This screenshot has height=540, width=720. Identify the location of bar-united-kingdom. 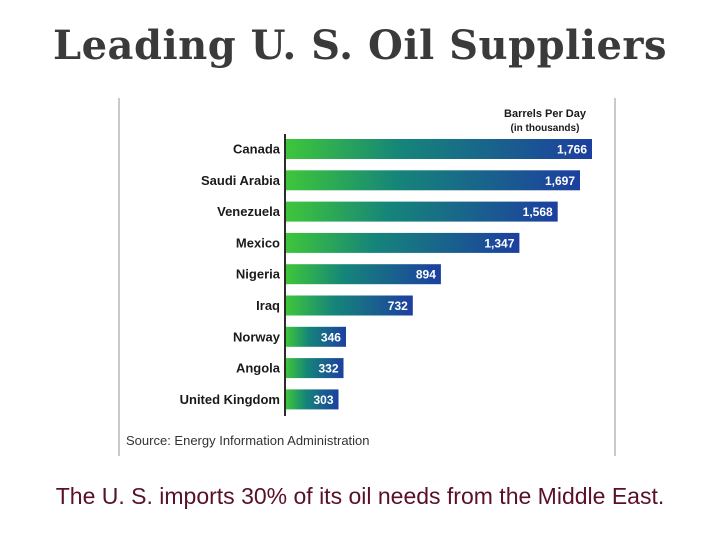
(312, 399).